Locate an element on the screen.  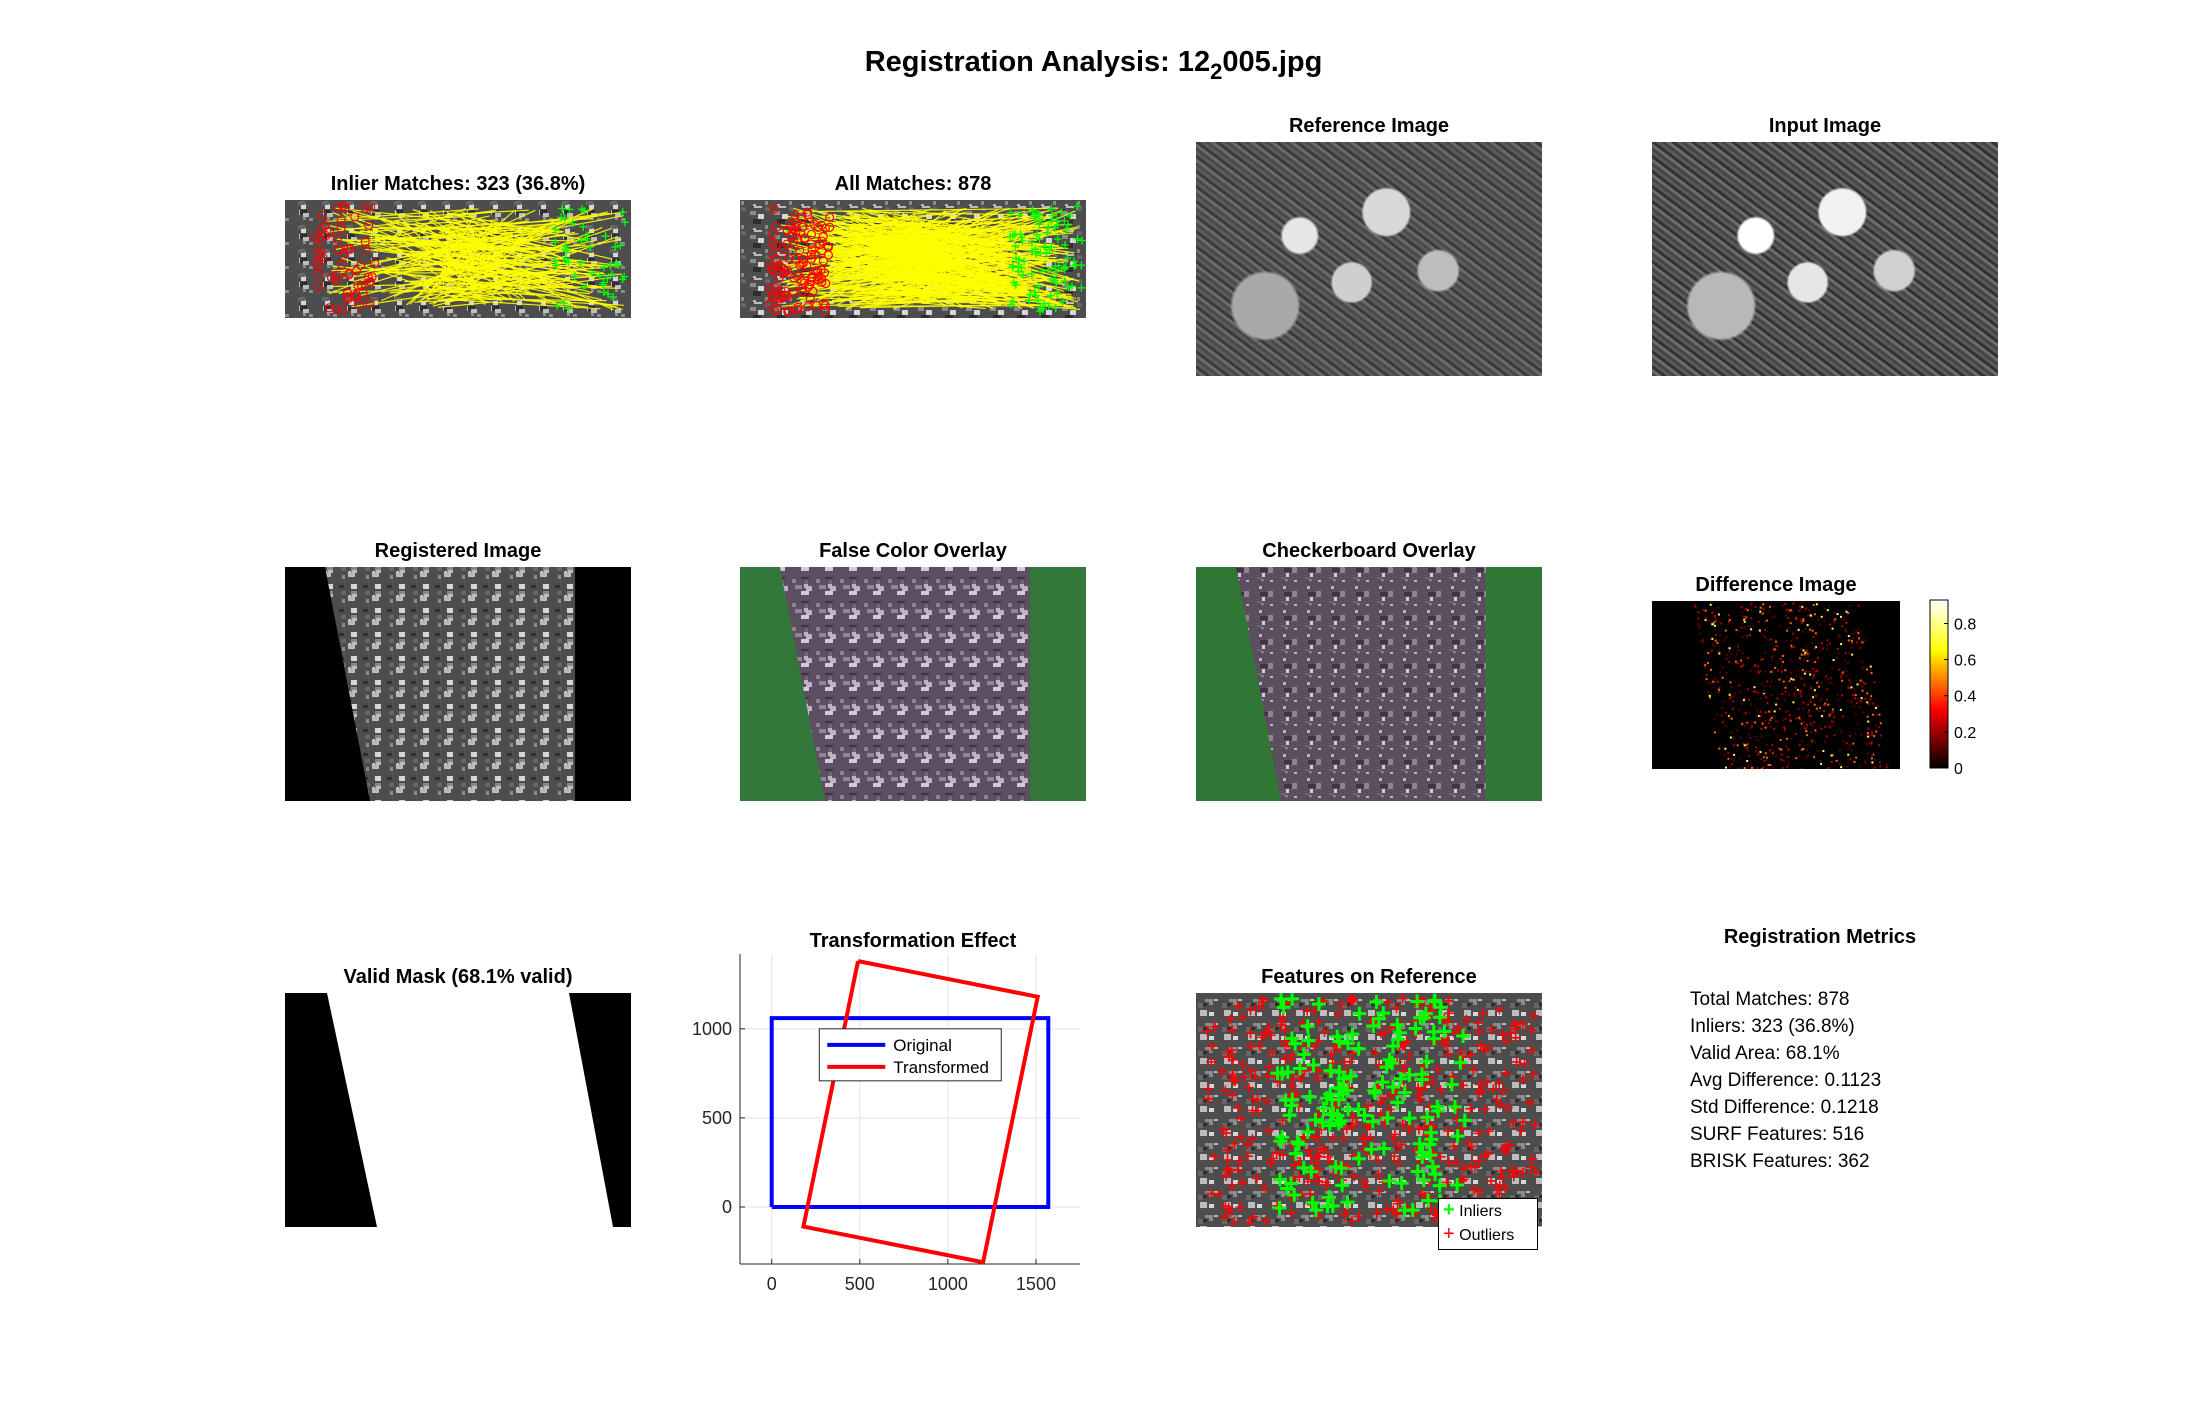
colorbar: 0 0.2 0.4 0.6 0.8 is located at coordinates (1952, 688).